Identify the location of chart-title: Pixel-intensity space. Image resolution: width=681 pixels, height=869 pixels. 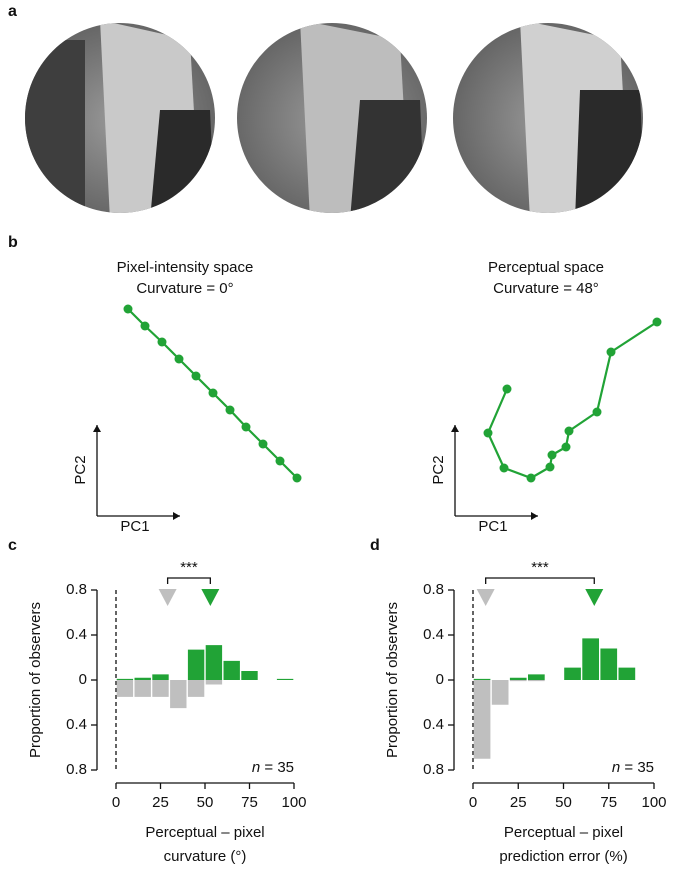
(185, 267).